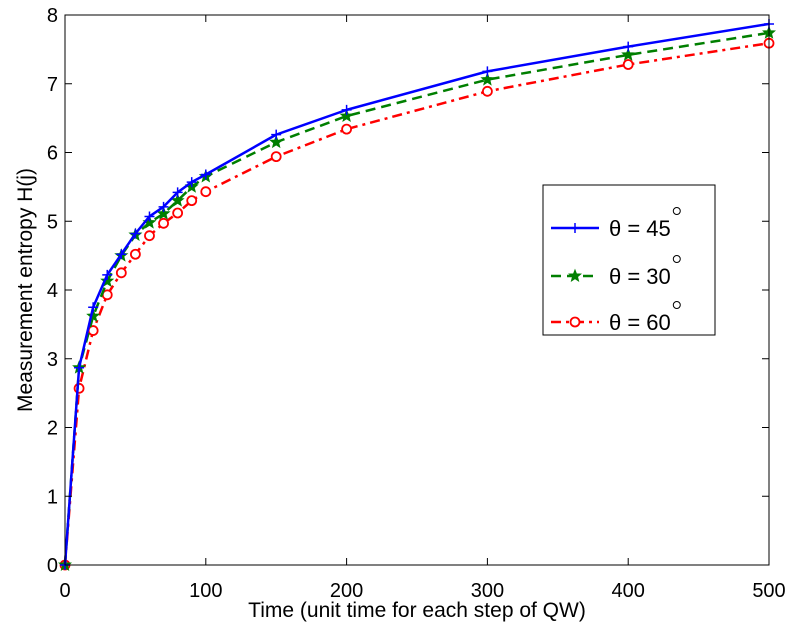 The image size is (794, 629). What do you see at coordinates (52, 429) in the screenshot?
I see `y-tick-label: 2` at bounding box center [52, 429].